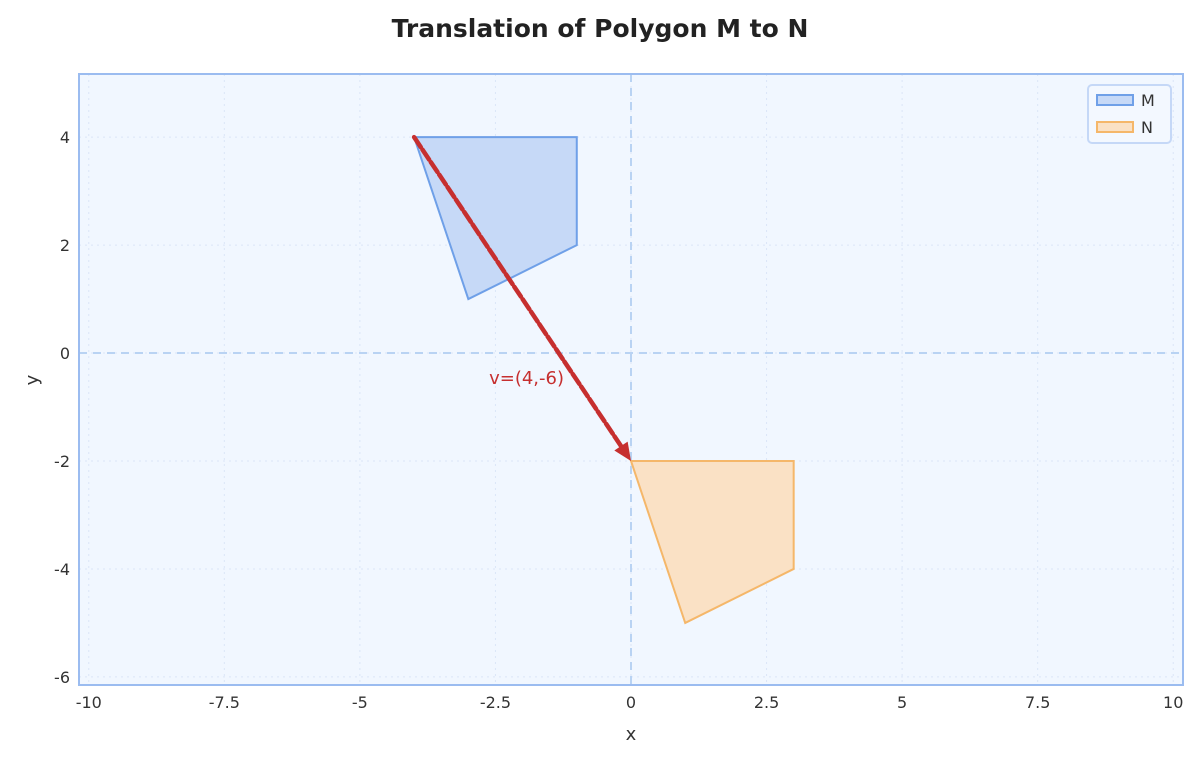 This screenshot has width=1200, height=762. What do you see at coordinates (495, 702) in the screenshot?
I see `x-tick-label: -2.5` at bounding box center [495, 702].